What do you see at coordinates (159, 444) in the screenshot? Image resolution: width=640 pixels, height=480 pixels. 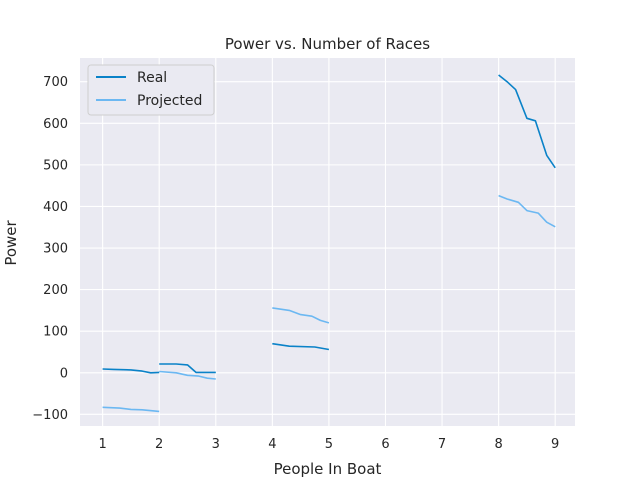 I see `x-tick-label: 2` at bounding box center [159, 444].